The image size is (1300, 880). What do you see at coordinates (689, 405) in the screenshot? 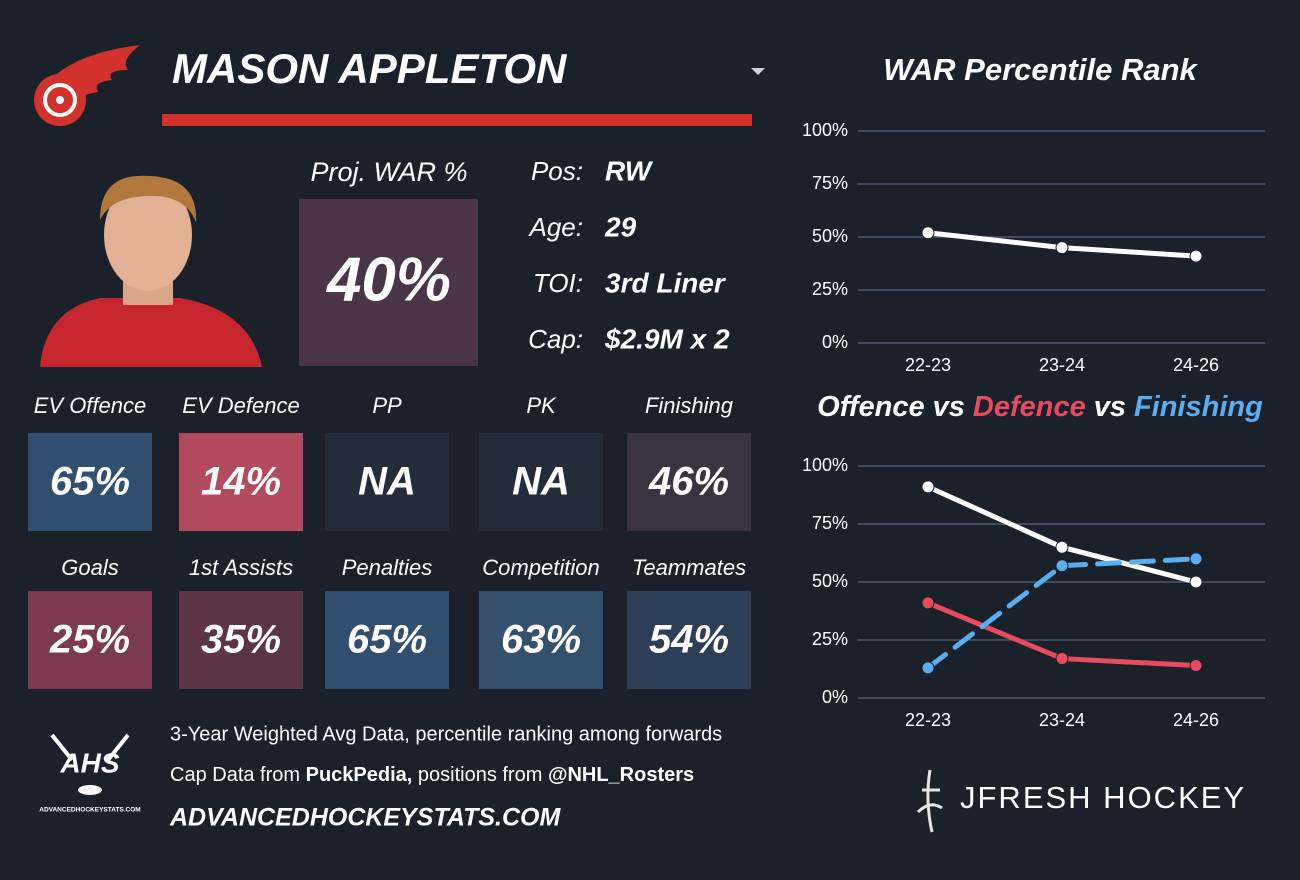
I see `tile-label: Finishing` at bounding box center [689, 405].